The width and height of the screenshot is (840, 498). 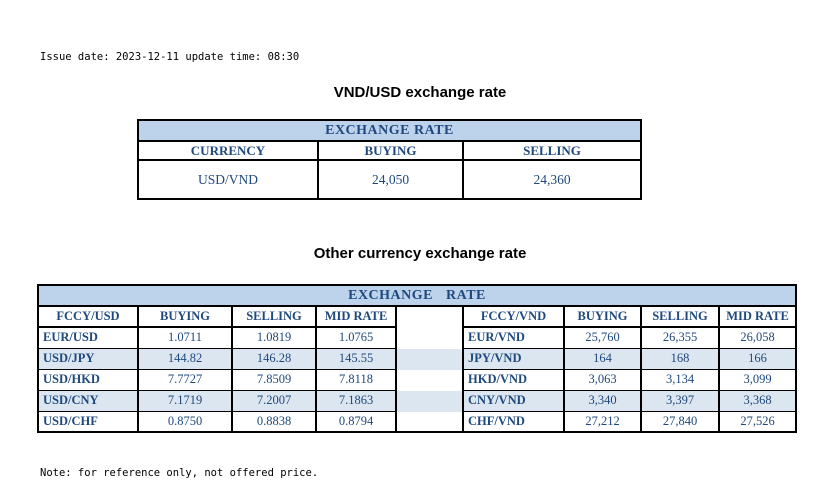 What do you see at coordinates (88, 358) in the screenshot?
I see `currency-pair-cell: USD/JPY` at bounding box center [88, 358].